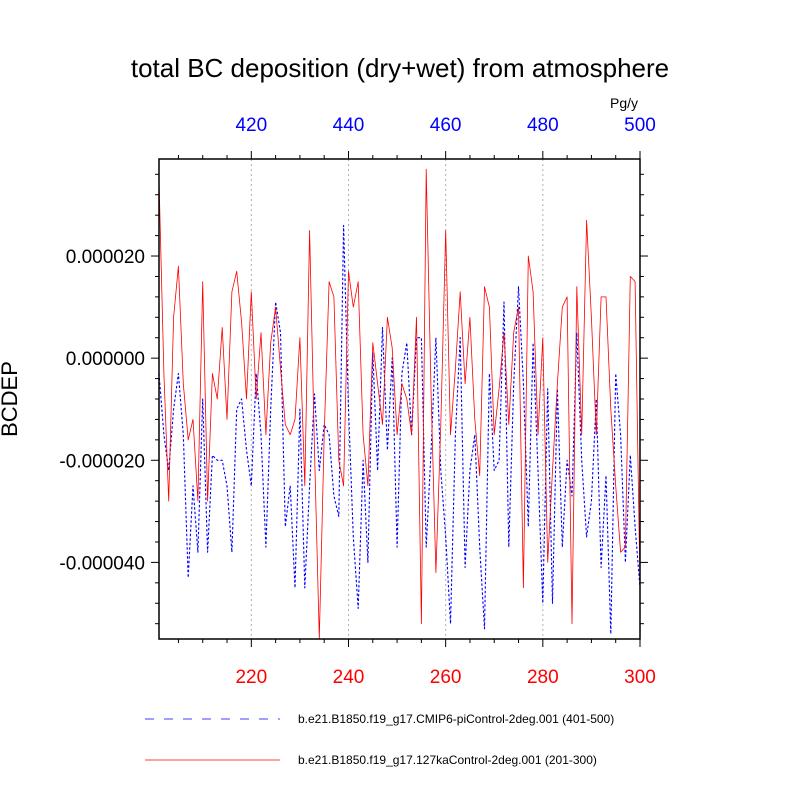 The width and height of the screenshot is (800, 800). What do you see at coordinates (624, 103) in the screenshot?
I see `units-label: Pg/y` at bounding box center [624, 103].